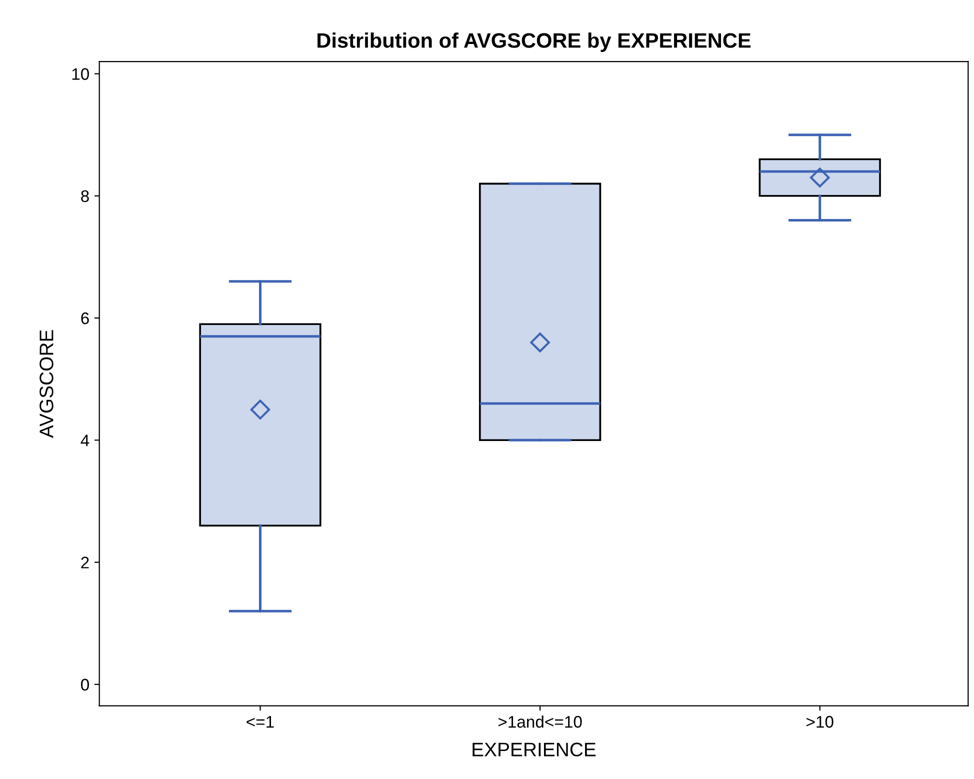 Image resolution: width=974 pixels, height=779 pixels. What do you see at coordinates (85, 684) in the screenshot?
I see `y-tick-label: 0` at bounding box center [85, 684].